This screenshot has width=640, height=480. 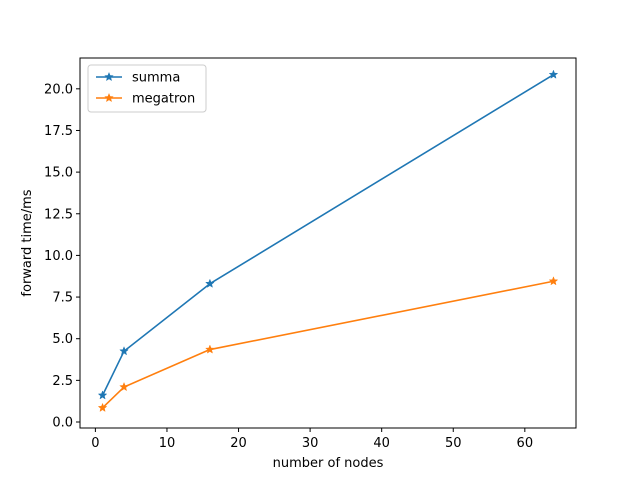 What do you see at coordinates (62, 423) in the screenshot?
I see `y-tick-label: 0.0` at bounding box center [62, 423].